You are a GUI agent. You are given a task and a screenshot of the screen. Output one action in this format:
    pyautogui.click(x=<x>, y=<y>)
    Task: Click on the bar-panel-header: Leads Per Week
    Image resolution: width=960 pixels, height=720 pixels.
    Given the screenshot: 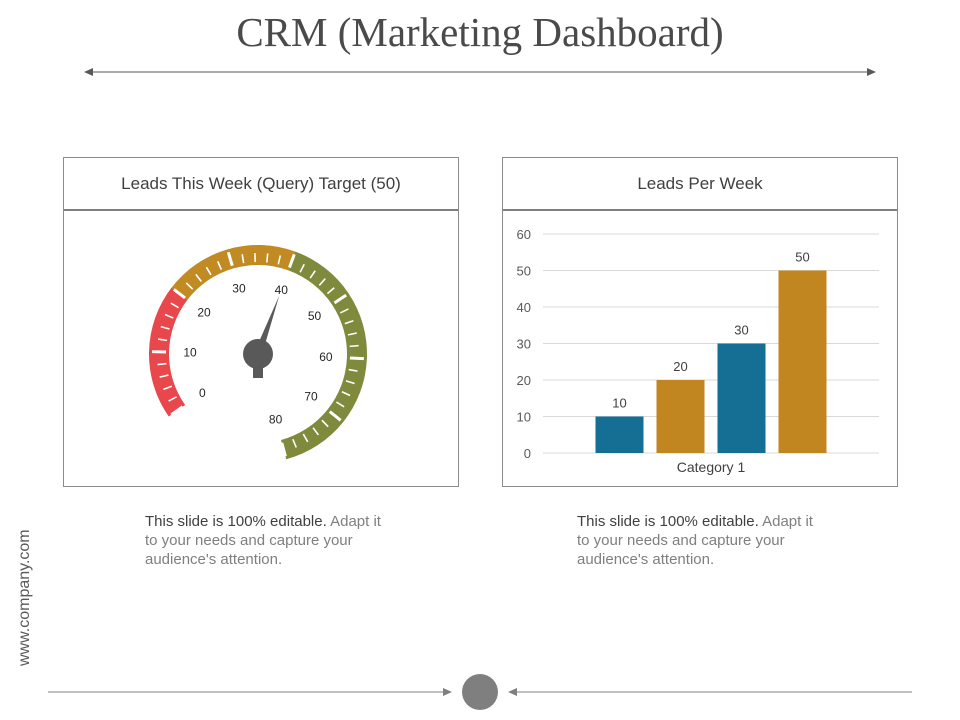 What is the action you would take?
    pyautogui.click(x=700, y=184)
    